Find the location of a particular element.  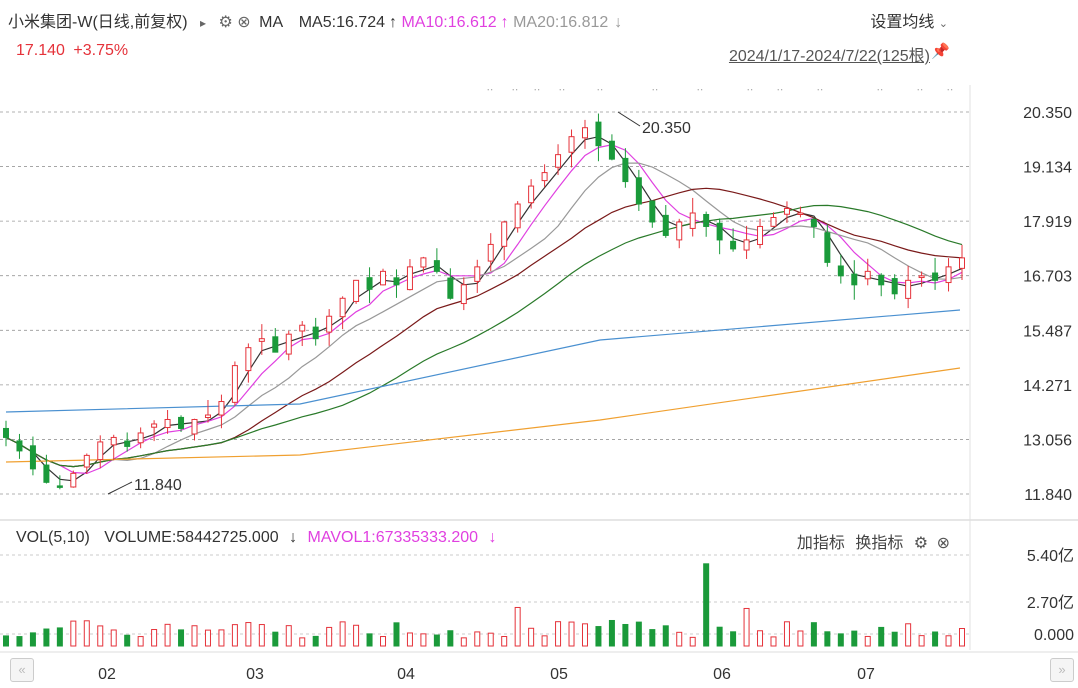

volume-down-arrow-icon: ↓ is located at coordinates (293, 537).